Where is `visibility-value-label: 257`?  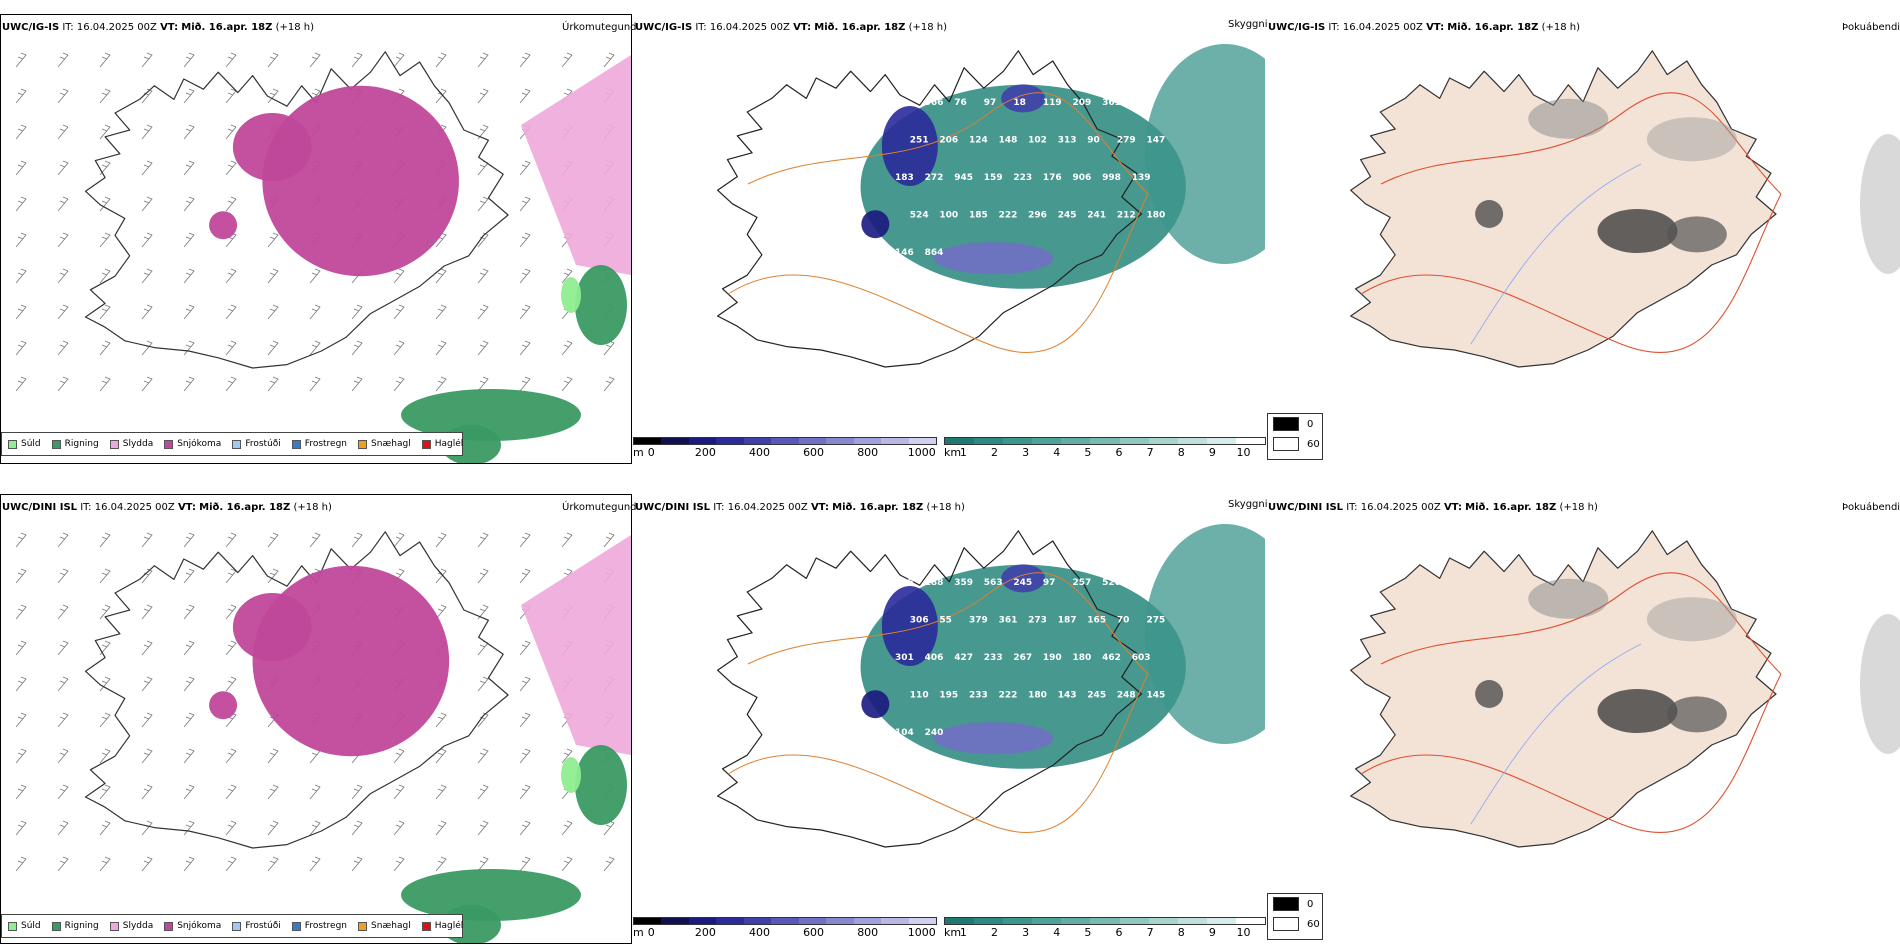
visibility-value-label: 257 is located at coordinates (1082, 583).